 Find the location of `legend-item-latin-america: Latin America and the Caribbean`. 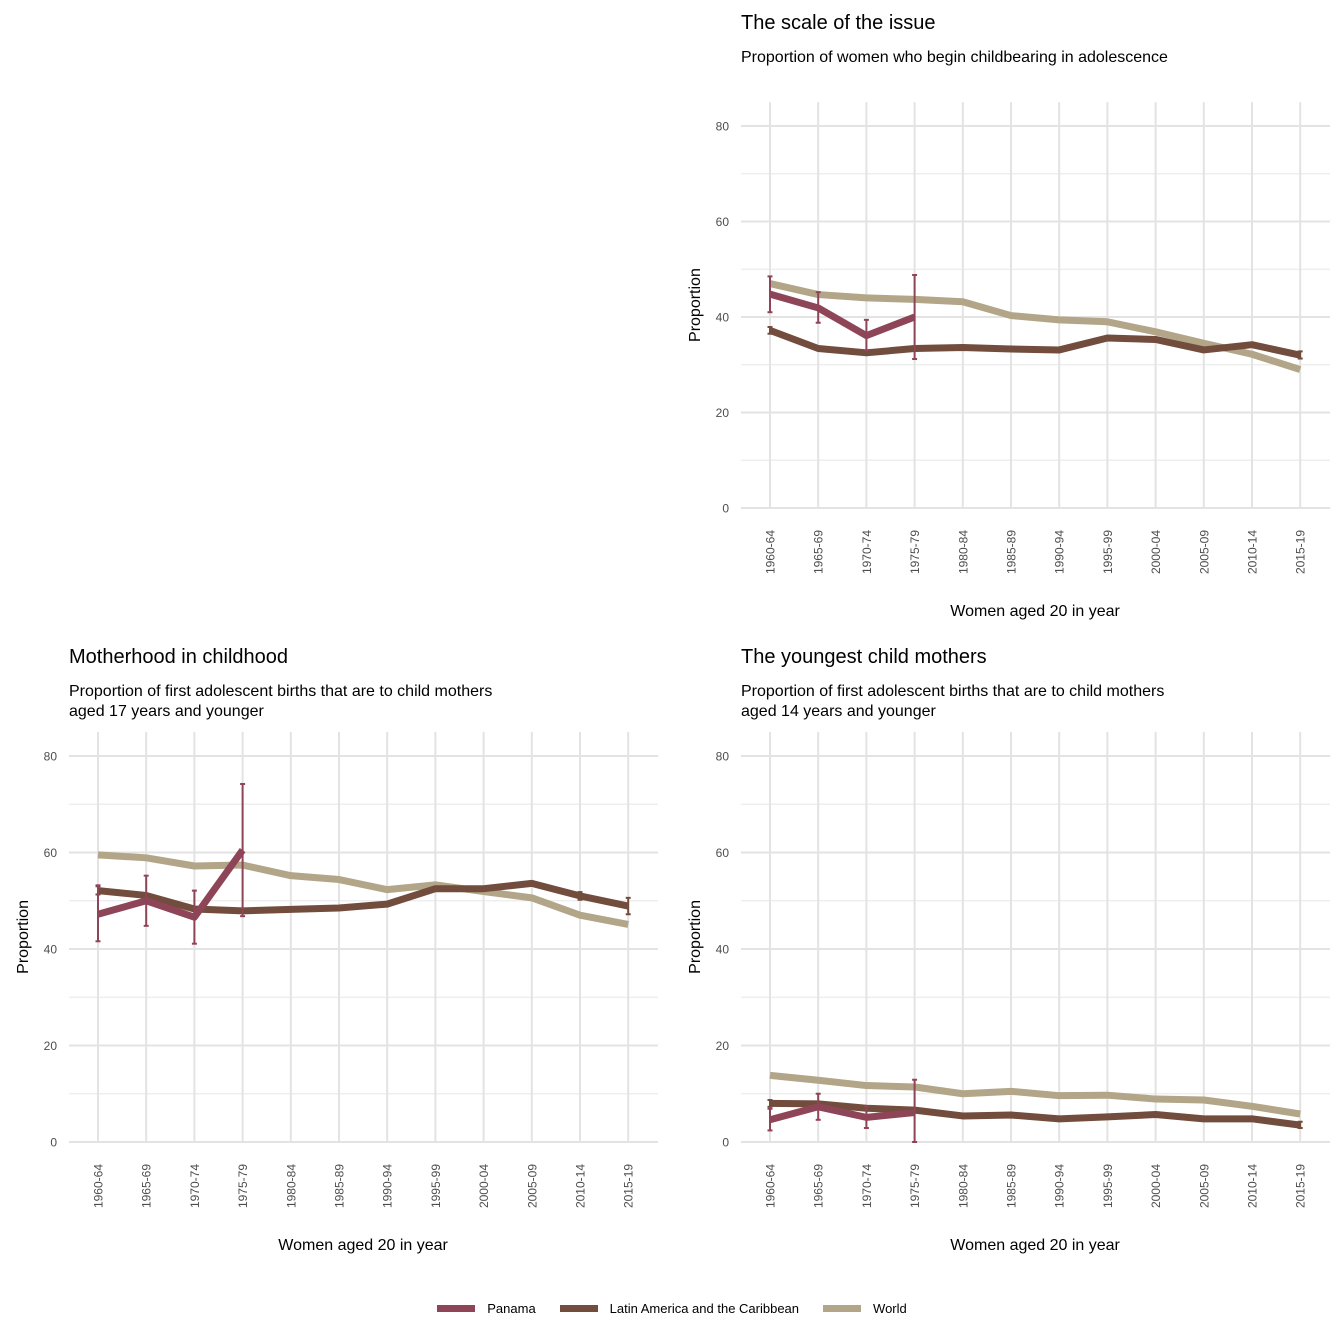

legend-item-latin-america: Latin America and the Caribbean is located at coordinates (679, 1308).